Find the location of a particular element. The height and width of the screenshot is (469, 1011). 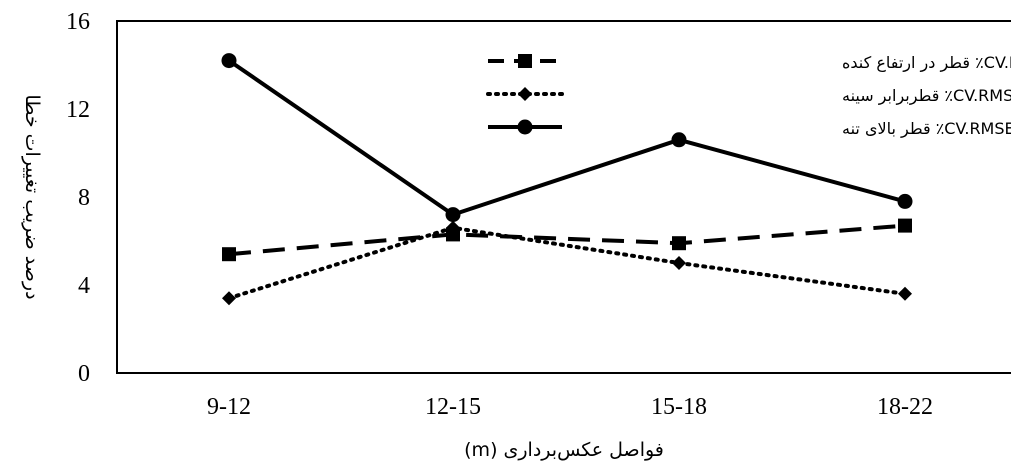

y-tick-label: 4 is located at coordinates (84, 286).